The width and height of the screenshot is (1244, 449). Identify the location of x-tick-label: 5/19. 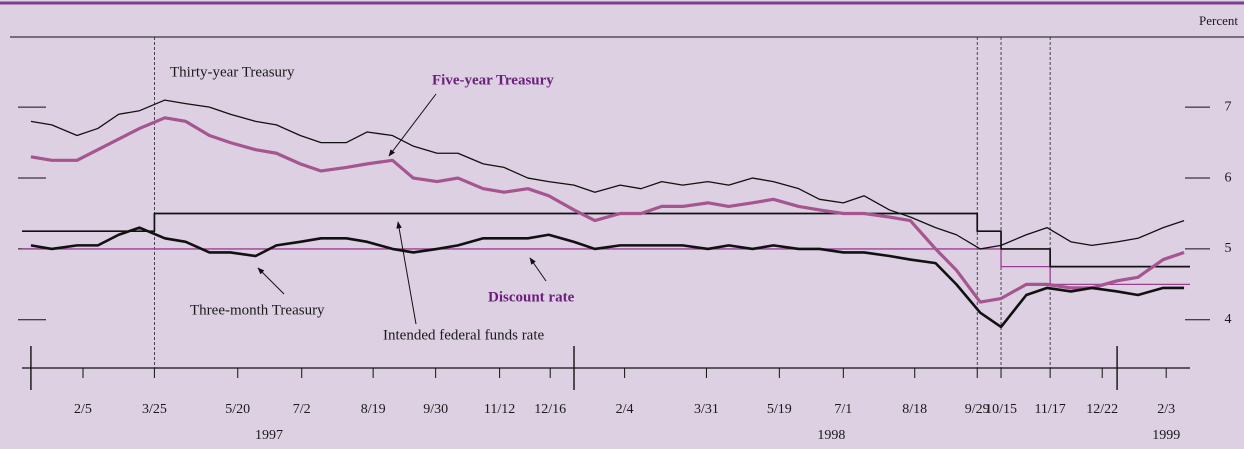
(779, 409).